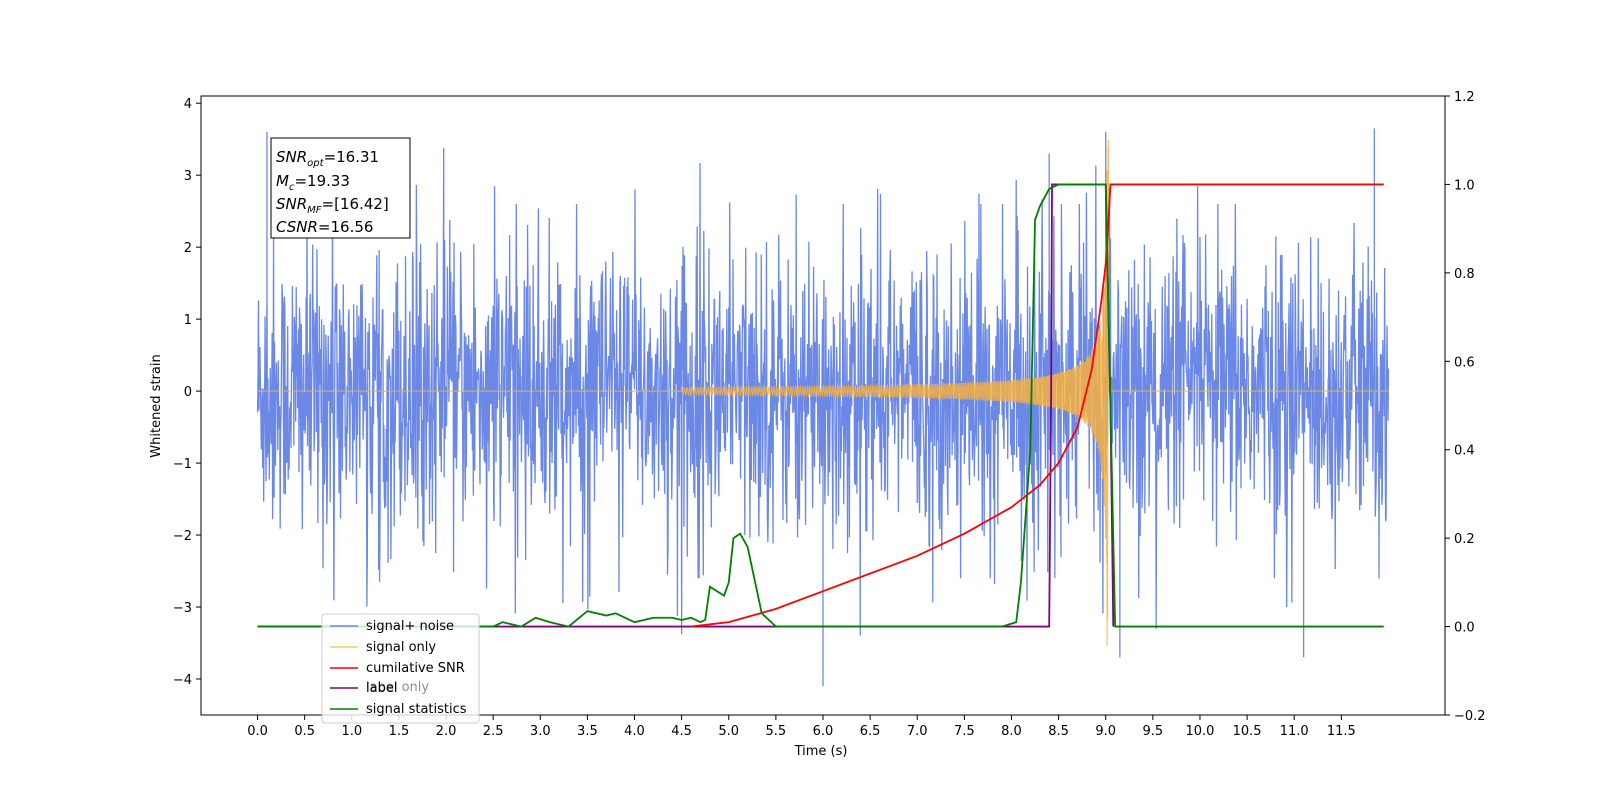 The width and height of the screenshot is (1600, 800). I want to click on x-tick-label: 11.0, so click(1294, 731).